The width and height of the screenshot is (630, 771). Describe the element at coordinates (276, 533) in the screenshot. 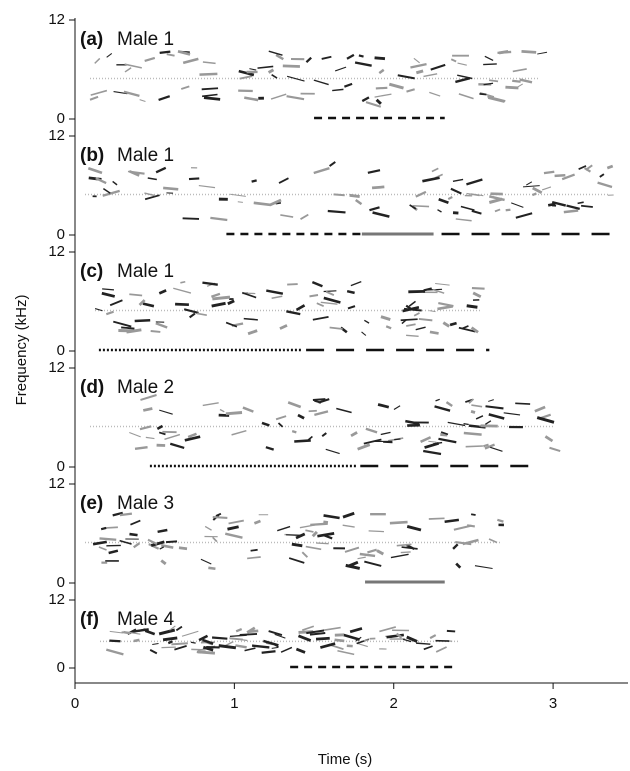

I see `panel: 0 12 (e) Male 3` at that location.